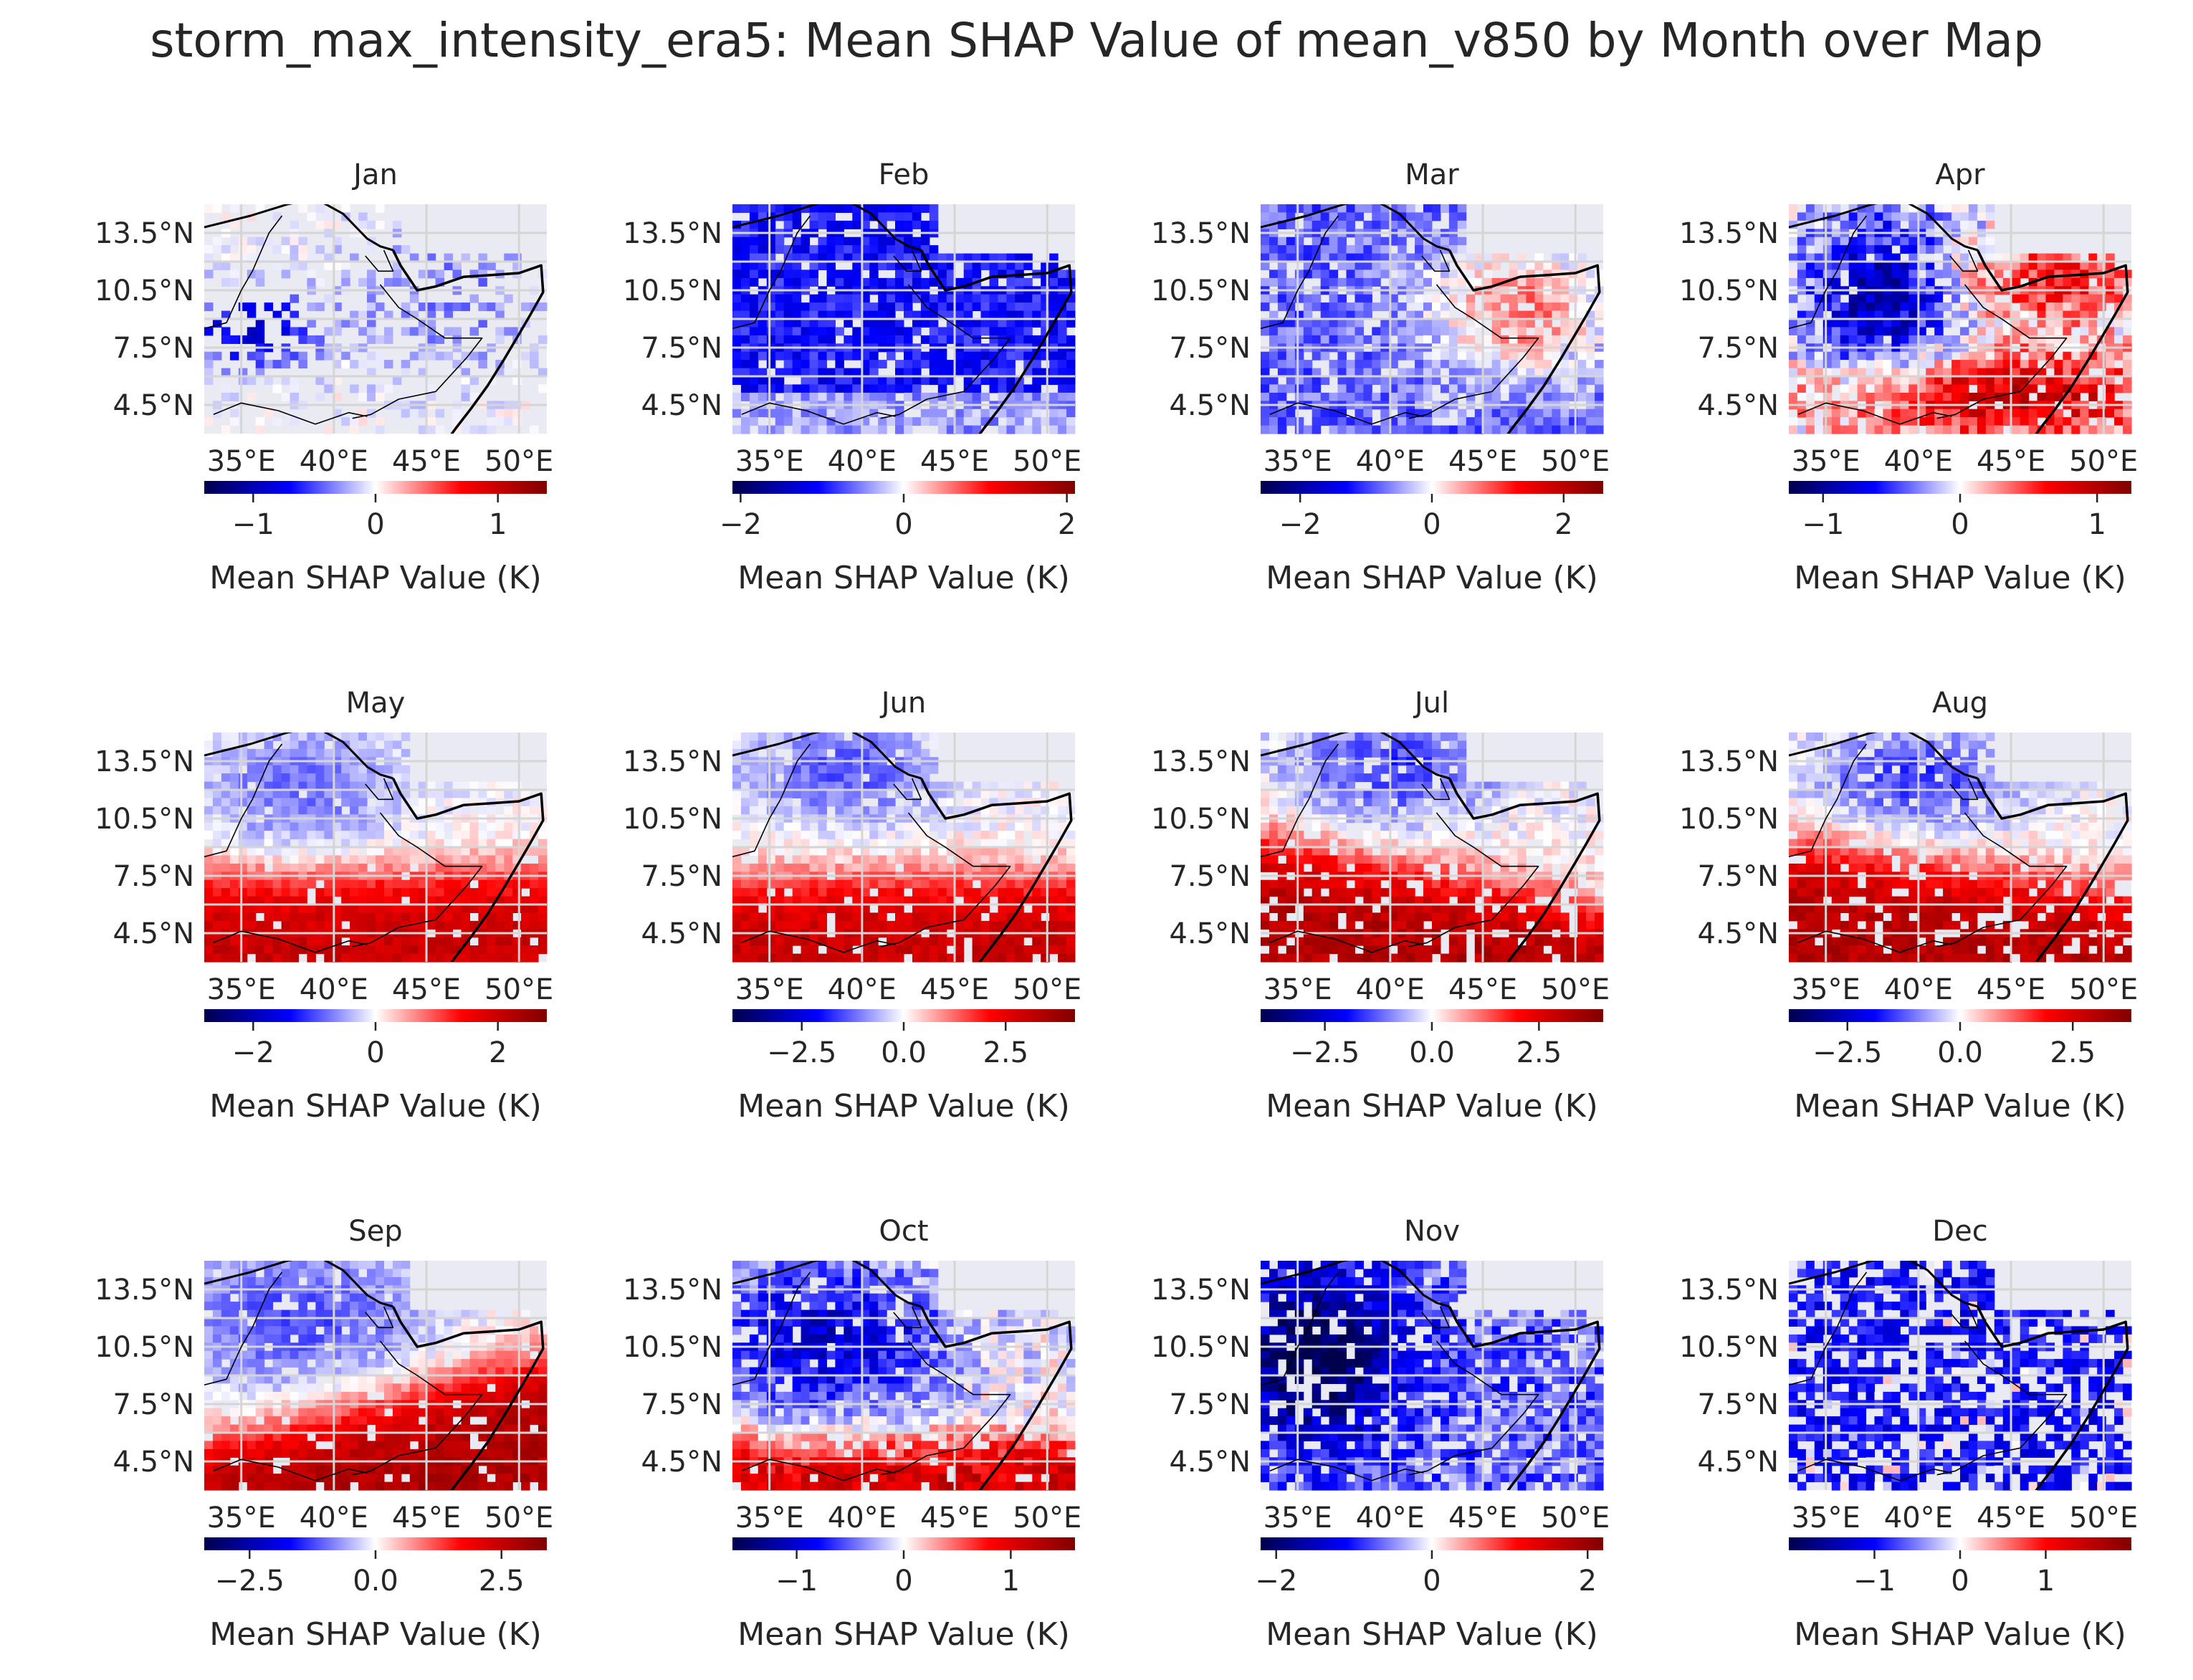 The width and height of the screenshot is (2193, 1680). I want to click on coastline, so click(818, 413).